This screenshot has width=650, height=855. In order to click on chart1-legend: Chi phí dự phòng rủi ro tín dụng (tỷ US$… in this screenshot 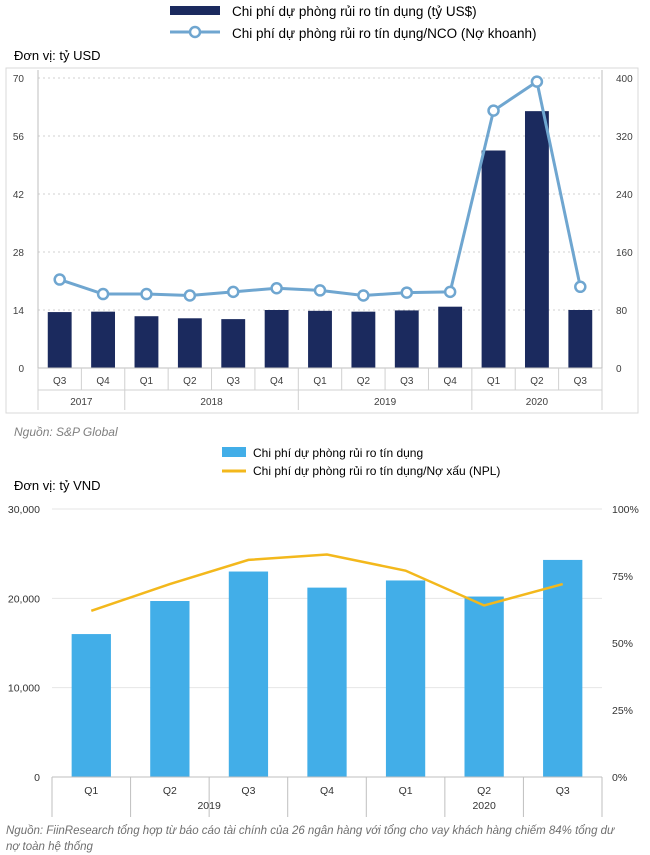, I will do `click(353, 22)`.